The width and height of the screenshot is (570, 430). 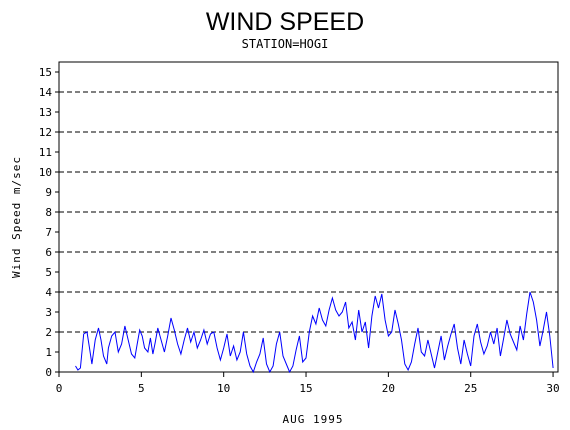 I want to click on y-tick-label: 15, so click(x=45, y=72).